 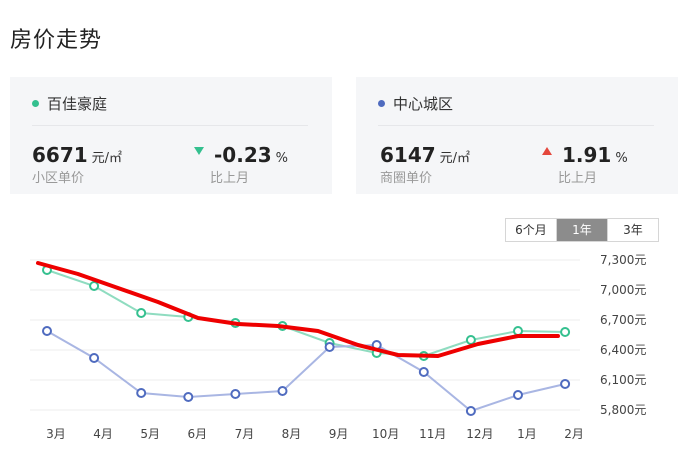 I want to click on x-tick-label: 5月, so click(x=150, y=434).